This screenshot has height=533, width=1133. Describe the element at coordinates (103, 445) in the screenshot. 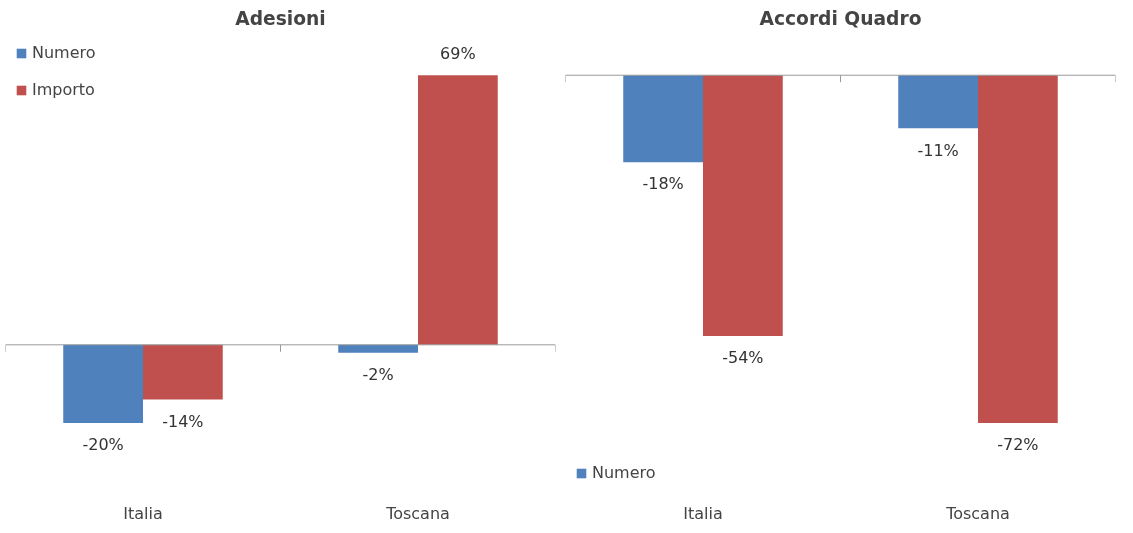

I see `data-label: -20%` at that location.